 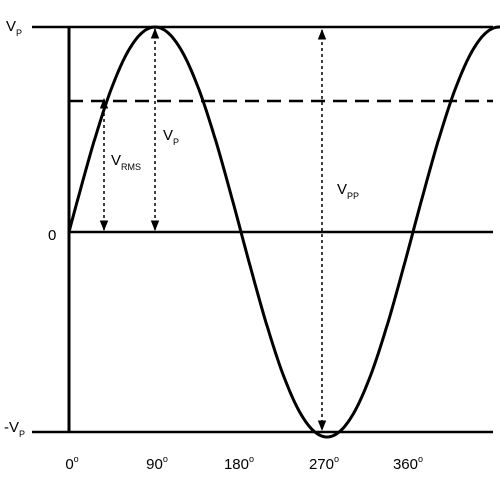 I want to click on x-tick-0: 0o, so click(x=71, y=463).